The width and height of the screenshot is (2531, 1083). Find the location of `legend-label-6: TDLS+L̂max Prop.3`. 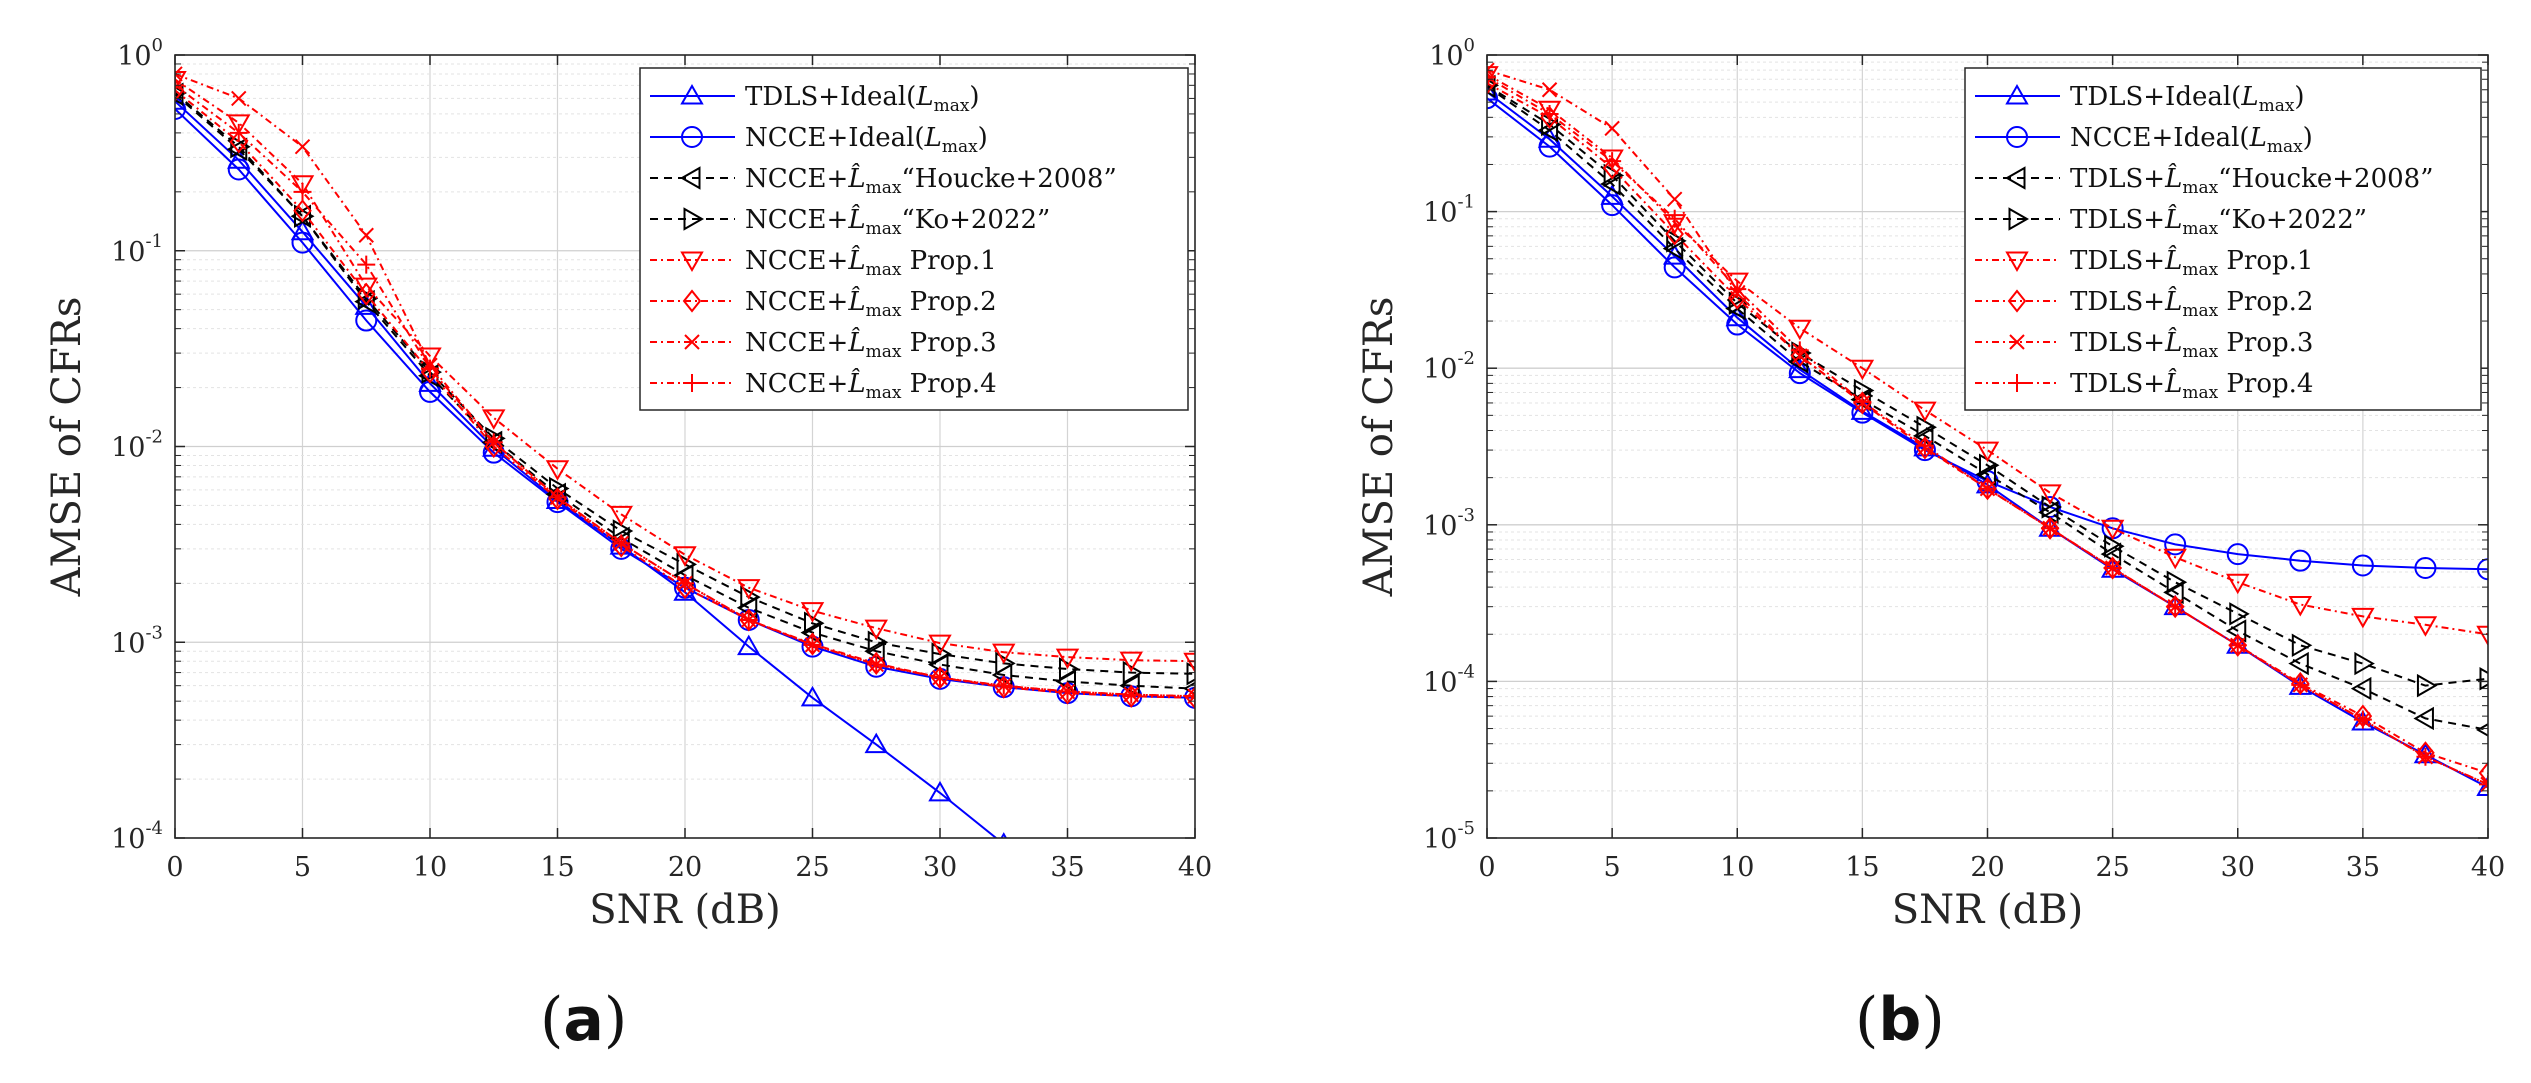

legend-label-6: TDLS+L̂max Prop.3 is located at coordinates (2191, 344).